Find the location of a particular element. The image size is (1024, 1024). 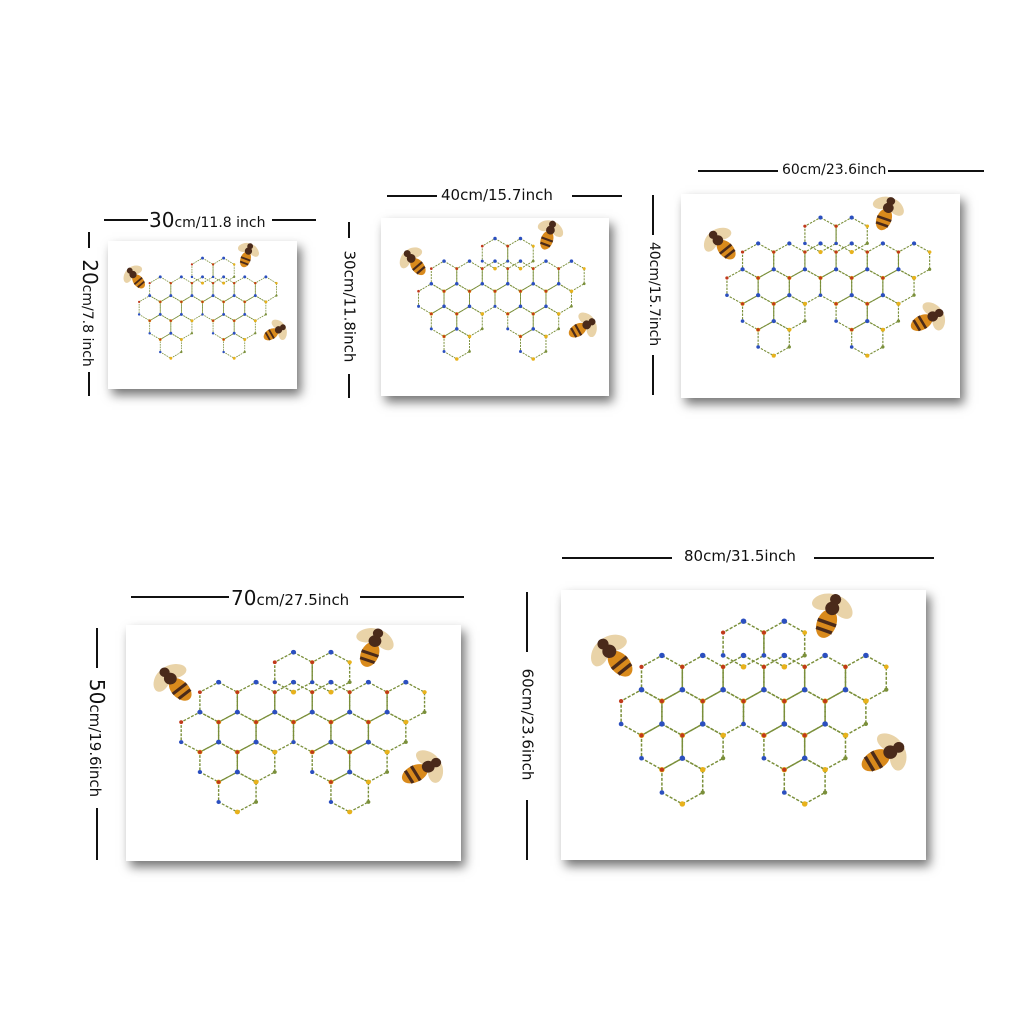

height-label: 50cm/19.6inch is located at coordinates (97, 738).